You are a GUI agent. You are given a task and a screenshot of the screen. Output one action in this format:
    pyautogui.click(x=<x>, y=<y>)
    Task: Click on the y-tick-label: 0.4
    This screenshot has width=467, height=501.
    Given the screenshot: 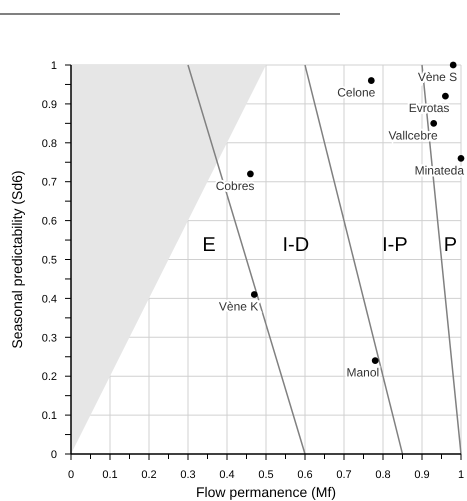 What is the action you would take?
    pyautogui.click(x=49, y=299)
    